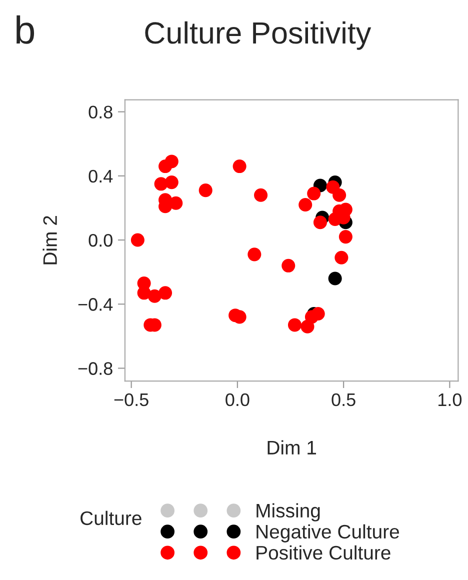 This screenshot has width=468, height=580. Describe the element at coordinates (328, 533) in the screenshot. I see `legend-label: Negative Culture` at that location.